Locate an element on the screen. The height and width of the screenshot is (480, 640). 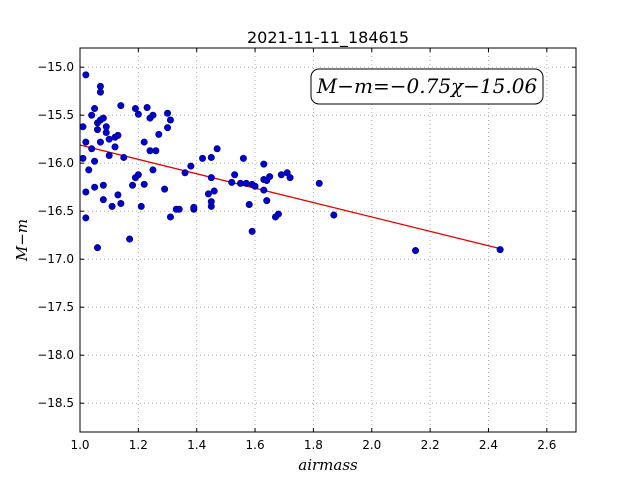
fit-line is located at coordinates (290, 197).